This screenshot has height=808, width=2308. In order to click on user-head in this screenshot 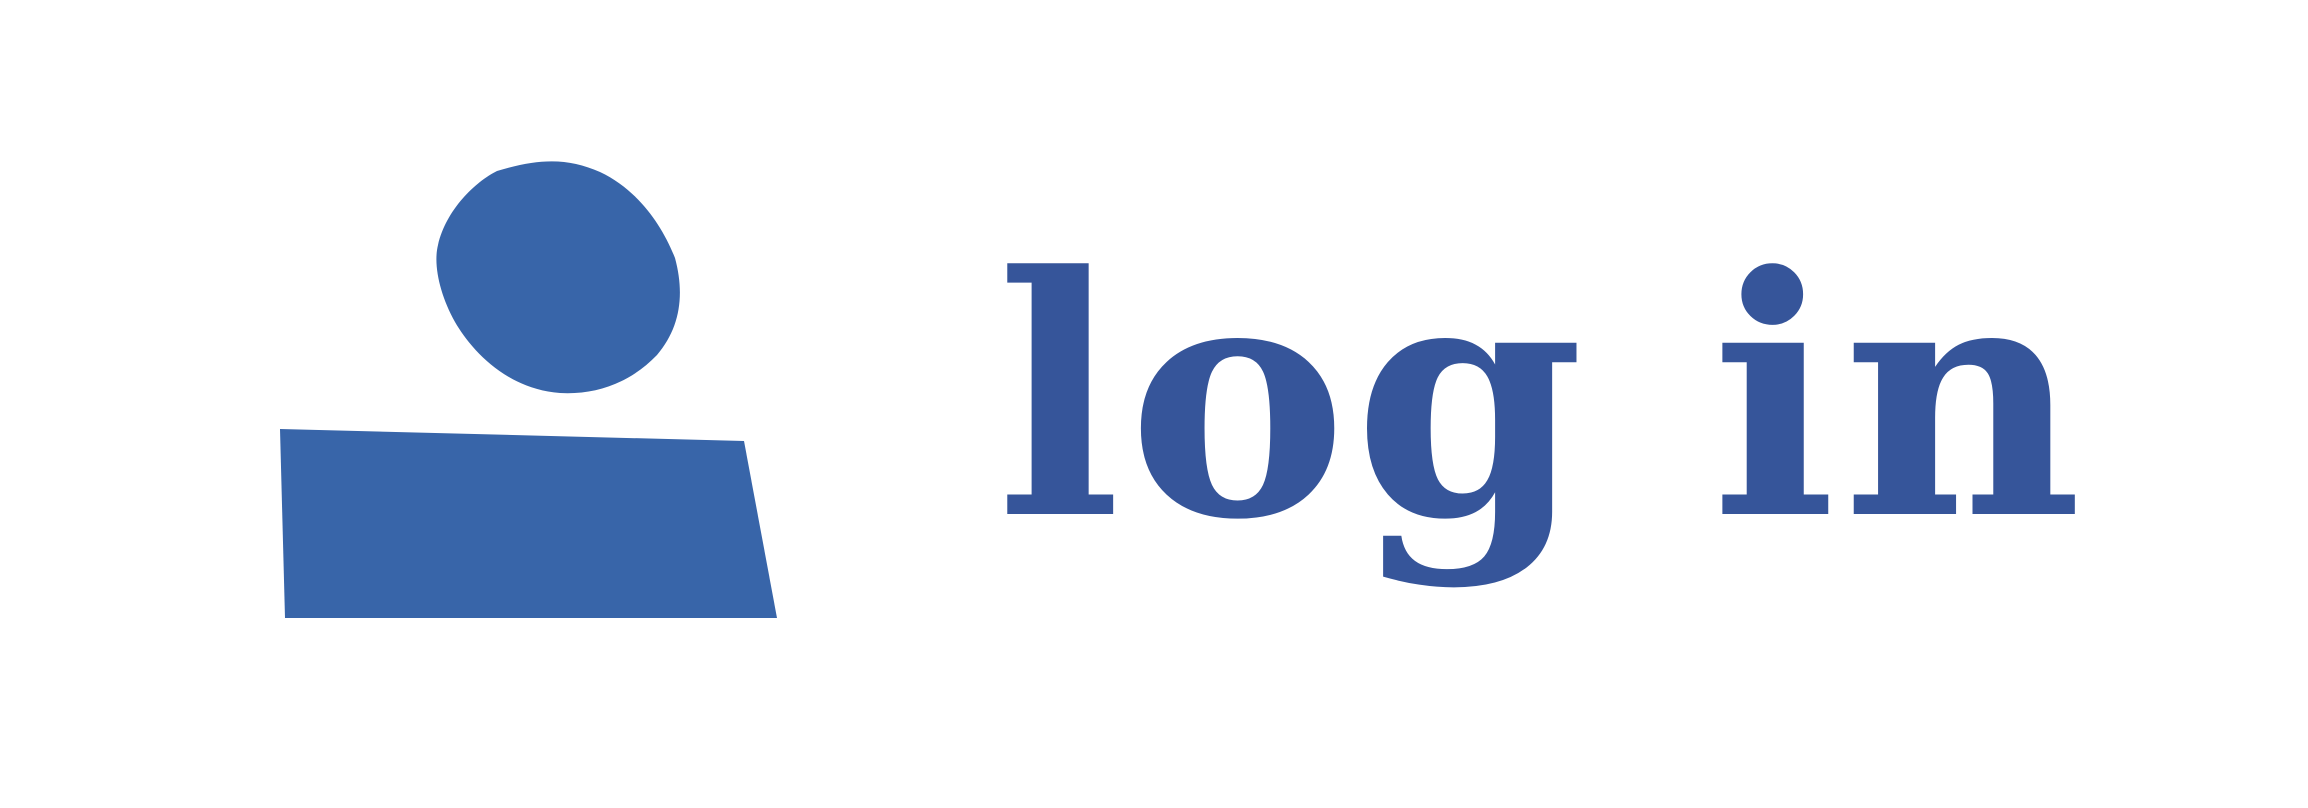, I will do `click(558, 277)`.